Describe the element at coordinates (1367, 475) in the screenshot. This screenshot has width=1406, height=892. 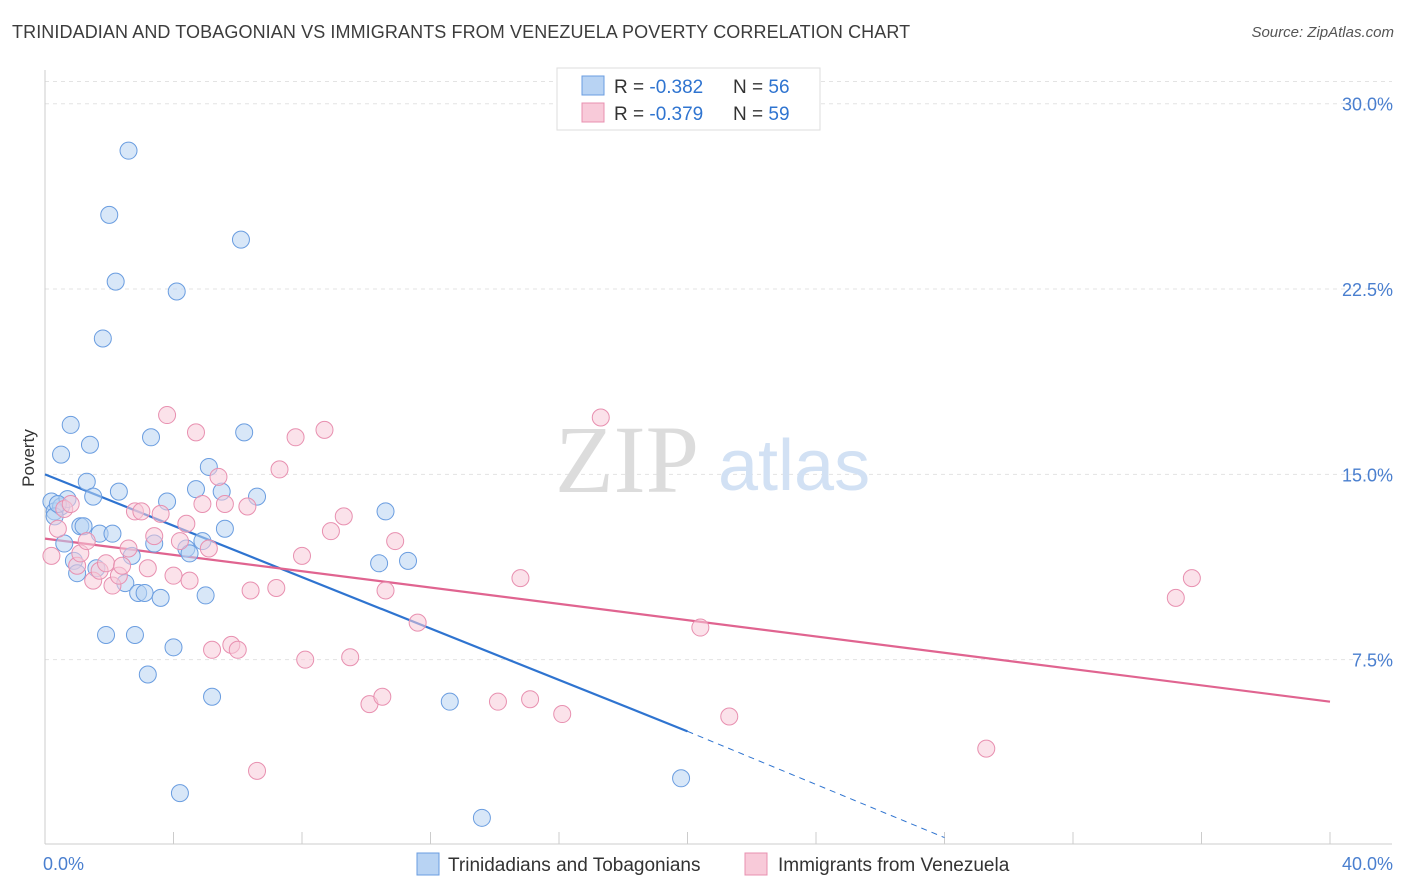
I see `y-tick-label: 15.0%` at that location.